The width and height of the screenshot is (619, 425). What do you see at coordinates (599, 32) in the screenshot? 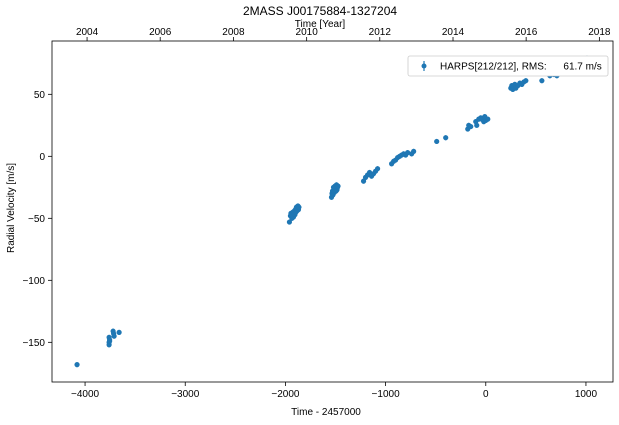
I see `top-tick-label: 2018` at bounding box center [599, 32].